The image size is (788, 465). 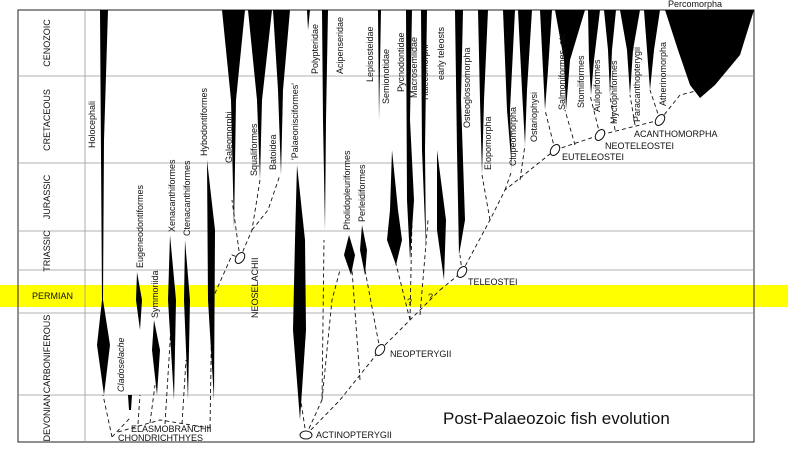 What do you see at coordinates (414, 67) in the screenshot?
I see `label-macrosemiidae: Macrosemiidae` at bounding box center [414, 67].